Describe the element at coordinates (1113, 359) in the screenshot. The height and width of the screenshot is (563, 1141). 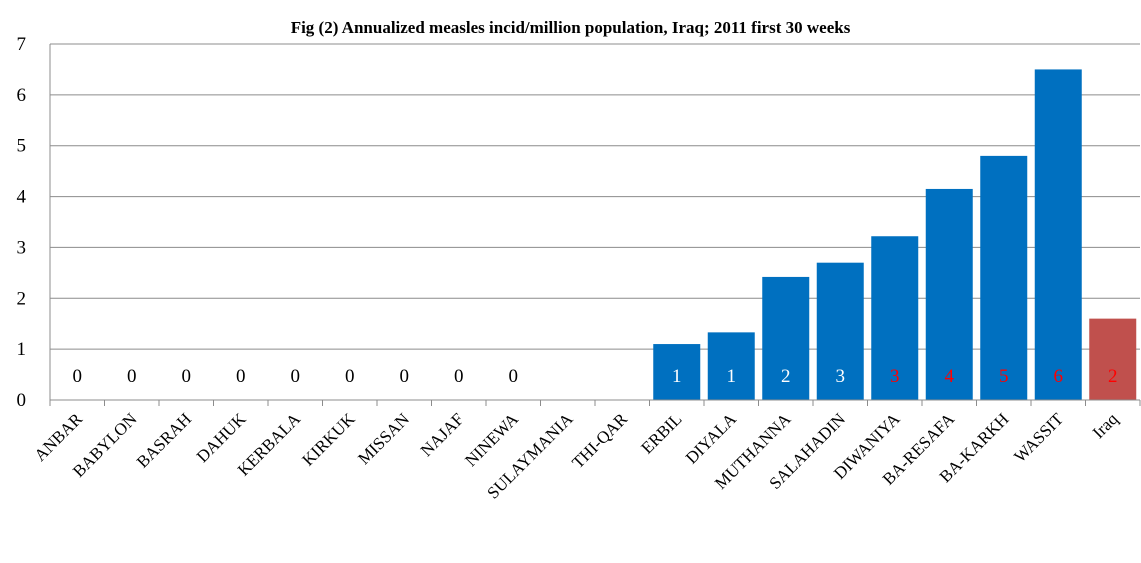
I see `bar-iraq` at that location.